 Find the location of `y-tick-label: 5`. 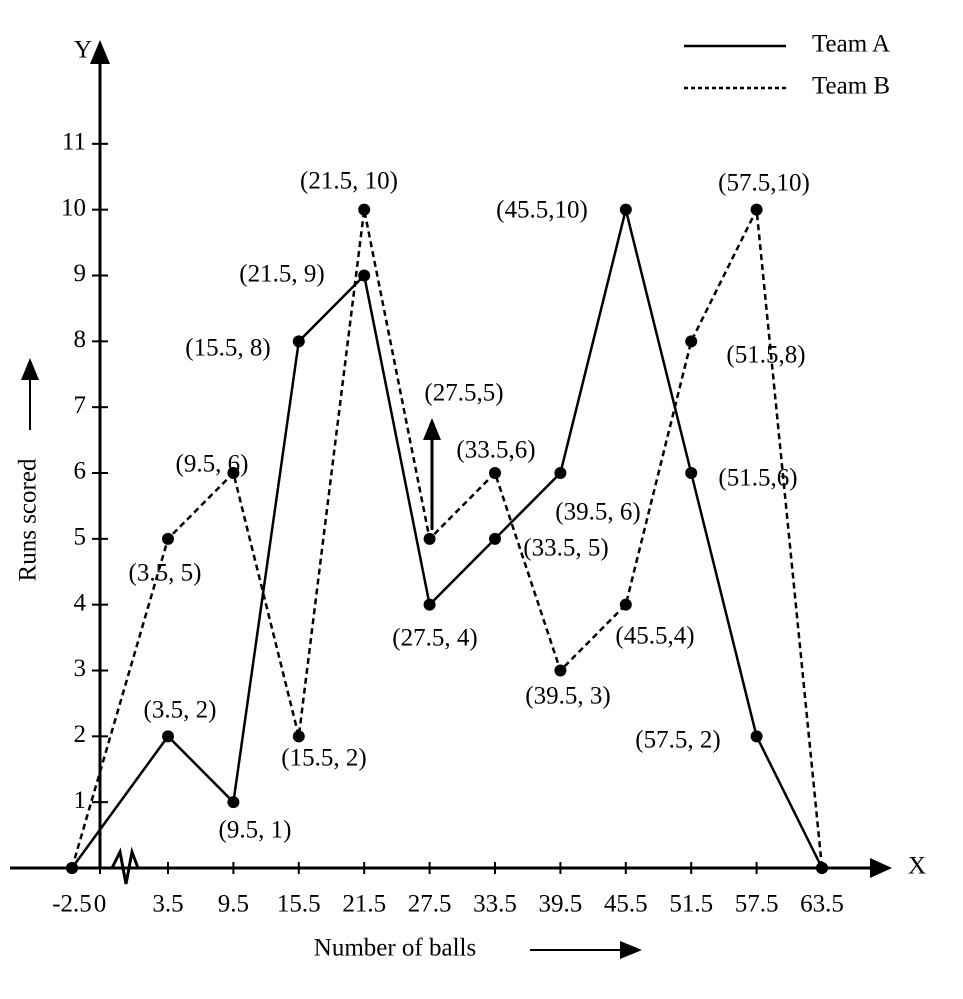

y-tick-label: 5 is located at coordinates (80, 537).